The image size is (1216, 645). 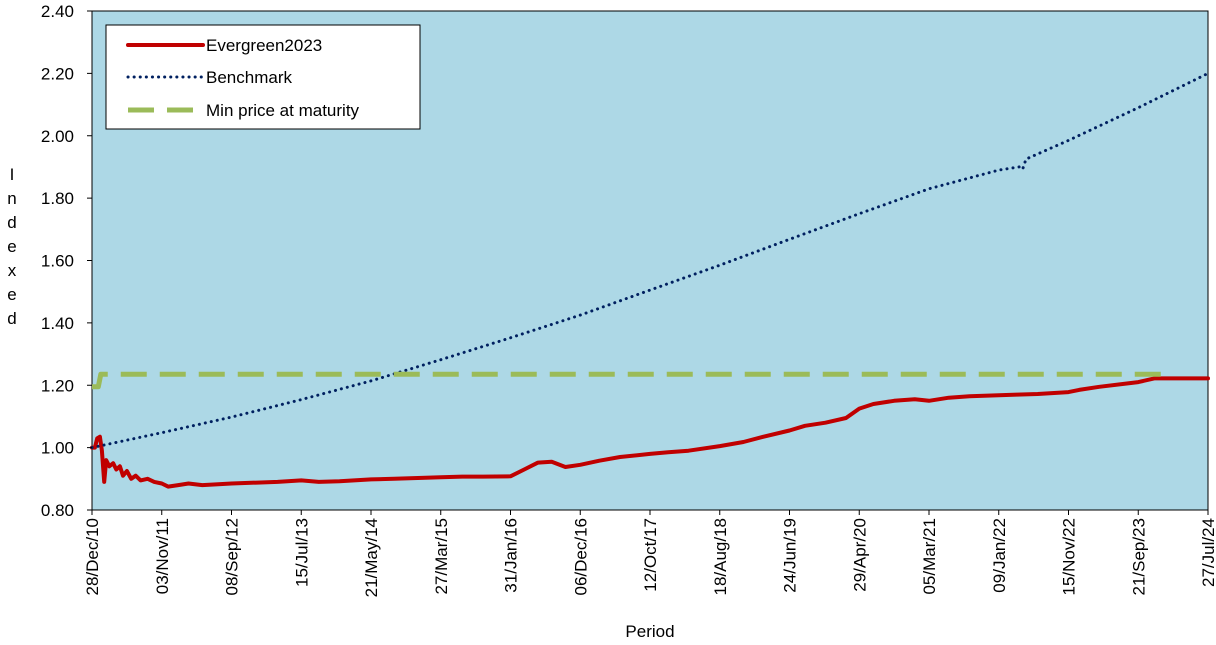 I want to click on x-tick-label: 08/Sep/12, so click(x=232, y=557).